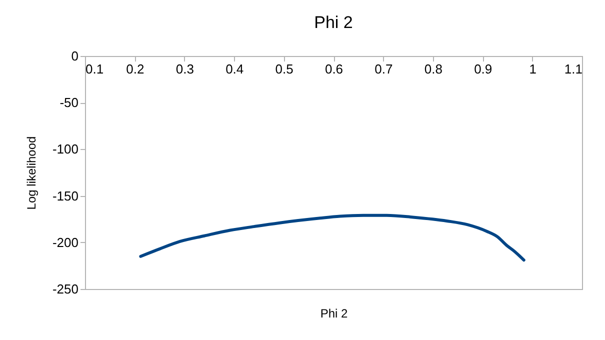 This screenshot has width=605, height=340. I want to click on x-tick-label: 0.8, so click(433, 69).